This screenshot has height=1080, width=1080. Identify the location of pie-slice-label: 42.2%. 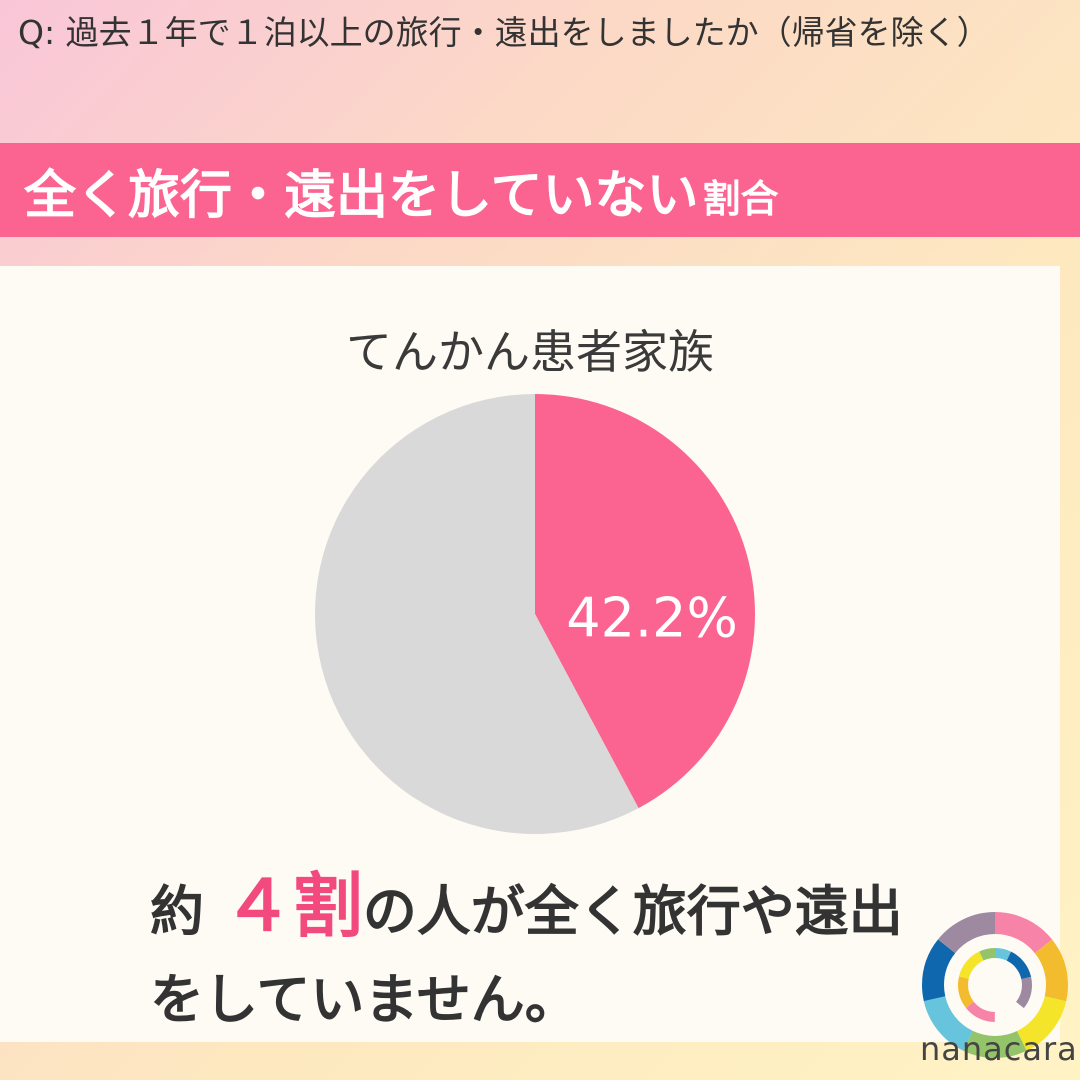
(652, 618).